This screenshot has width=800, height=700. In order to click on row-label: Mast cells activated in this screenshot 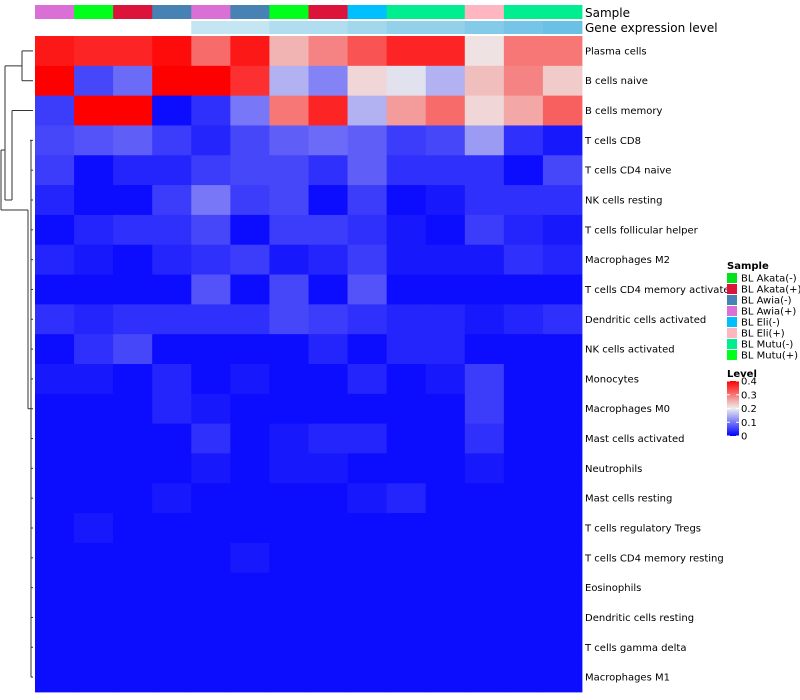, I will do `click(634, 439)`.